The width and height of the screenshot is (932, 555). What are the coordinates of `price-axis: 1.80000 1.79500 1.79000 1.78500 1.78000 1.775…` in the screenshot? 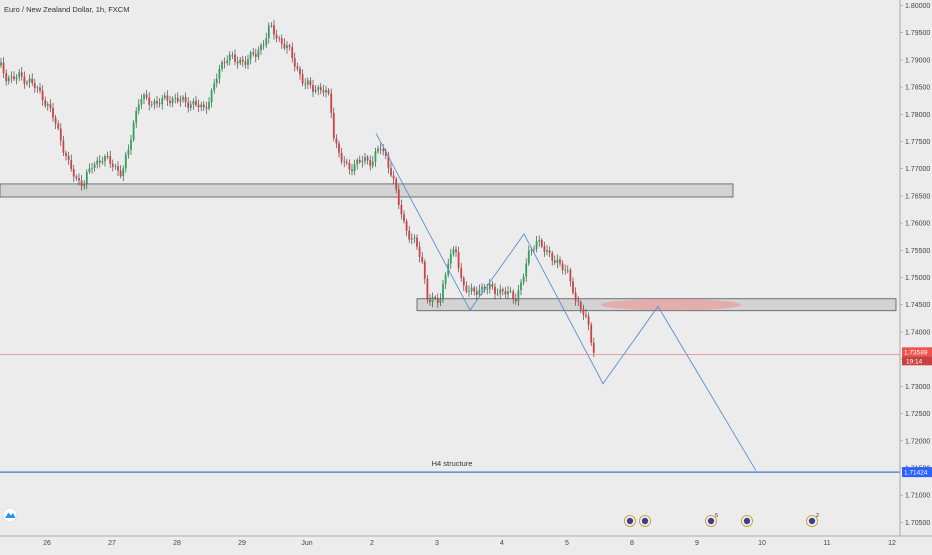 It's located at (916, 265).